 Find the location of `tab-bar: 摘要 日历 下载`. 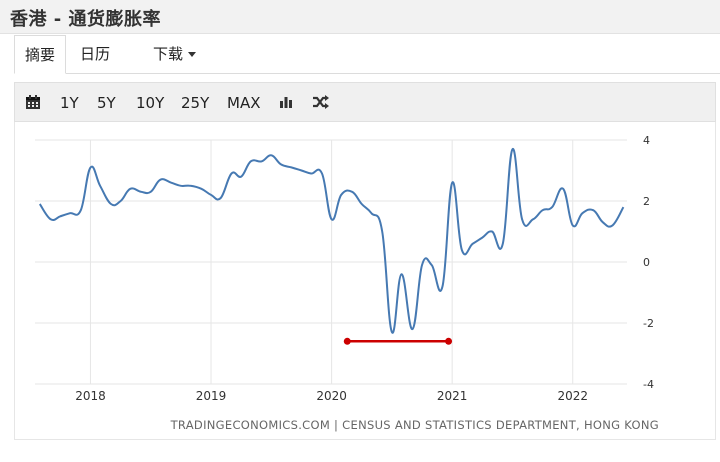

tab-bar: 摘要 日历 下载 is located at coordinates (367, 54).